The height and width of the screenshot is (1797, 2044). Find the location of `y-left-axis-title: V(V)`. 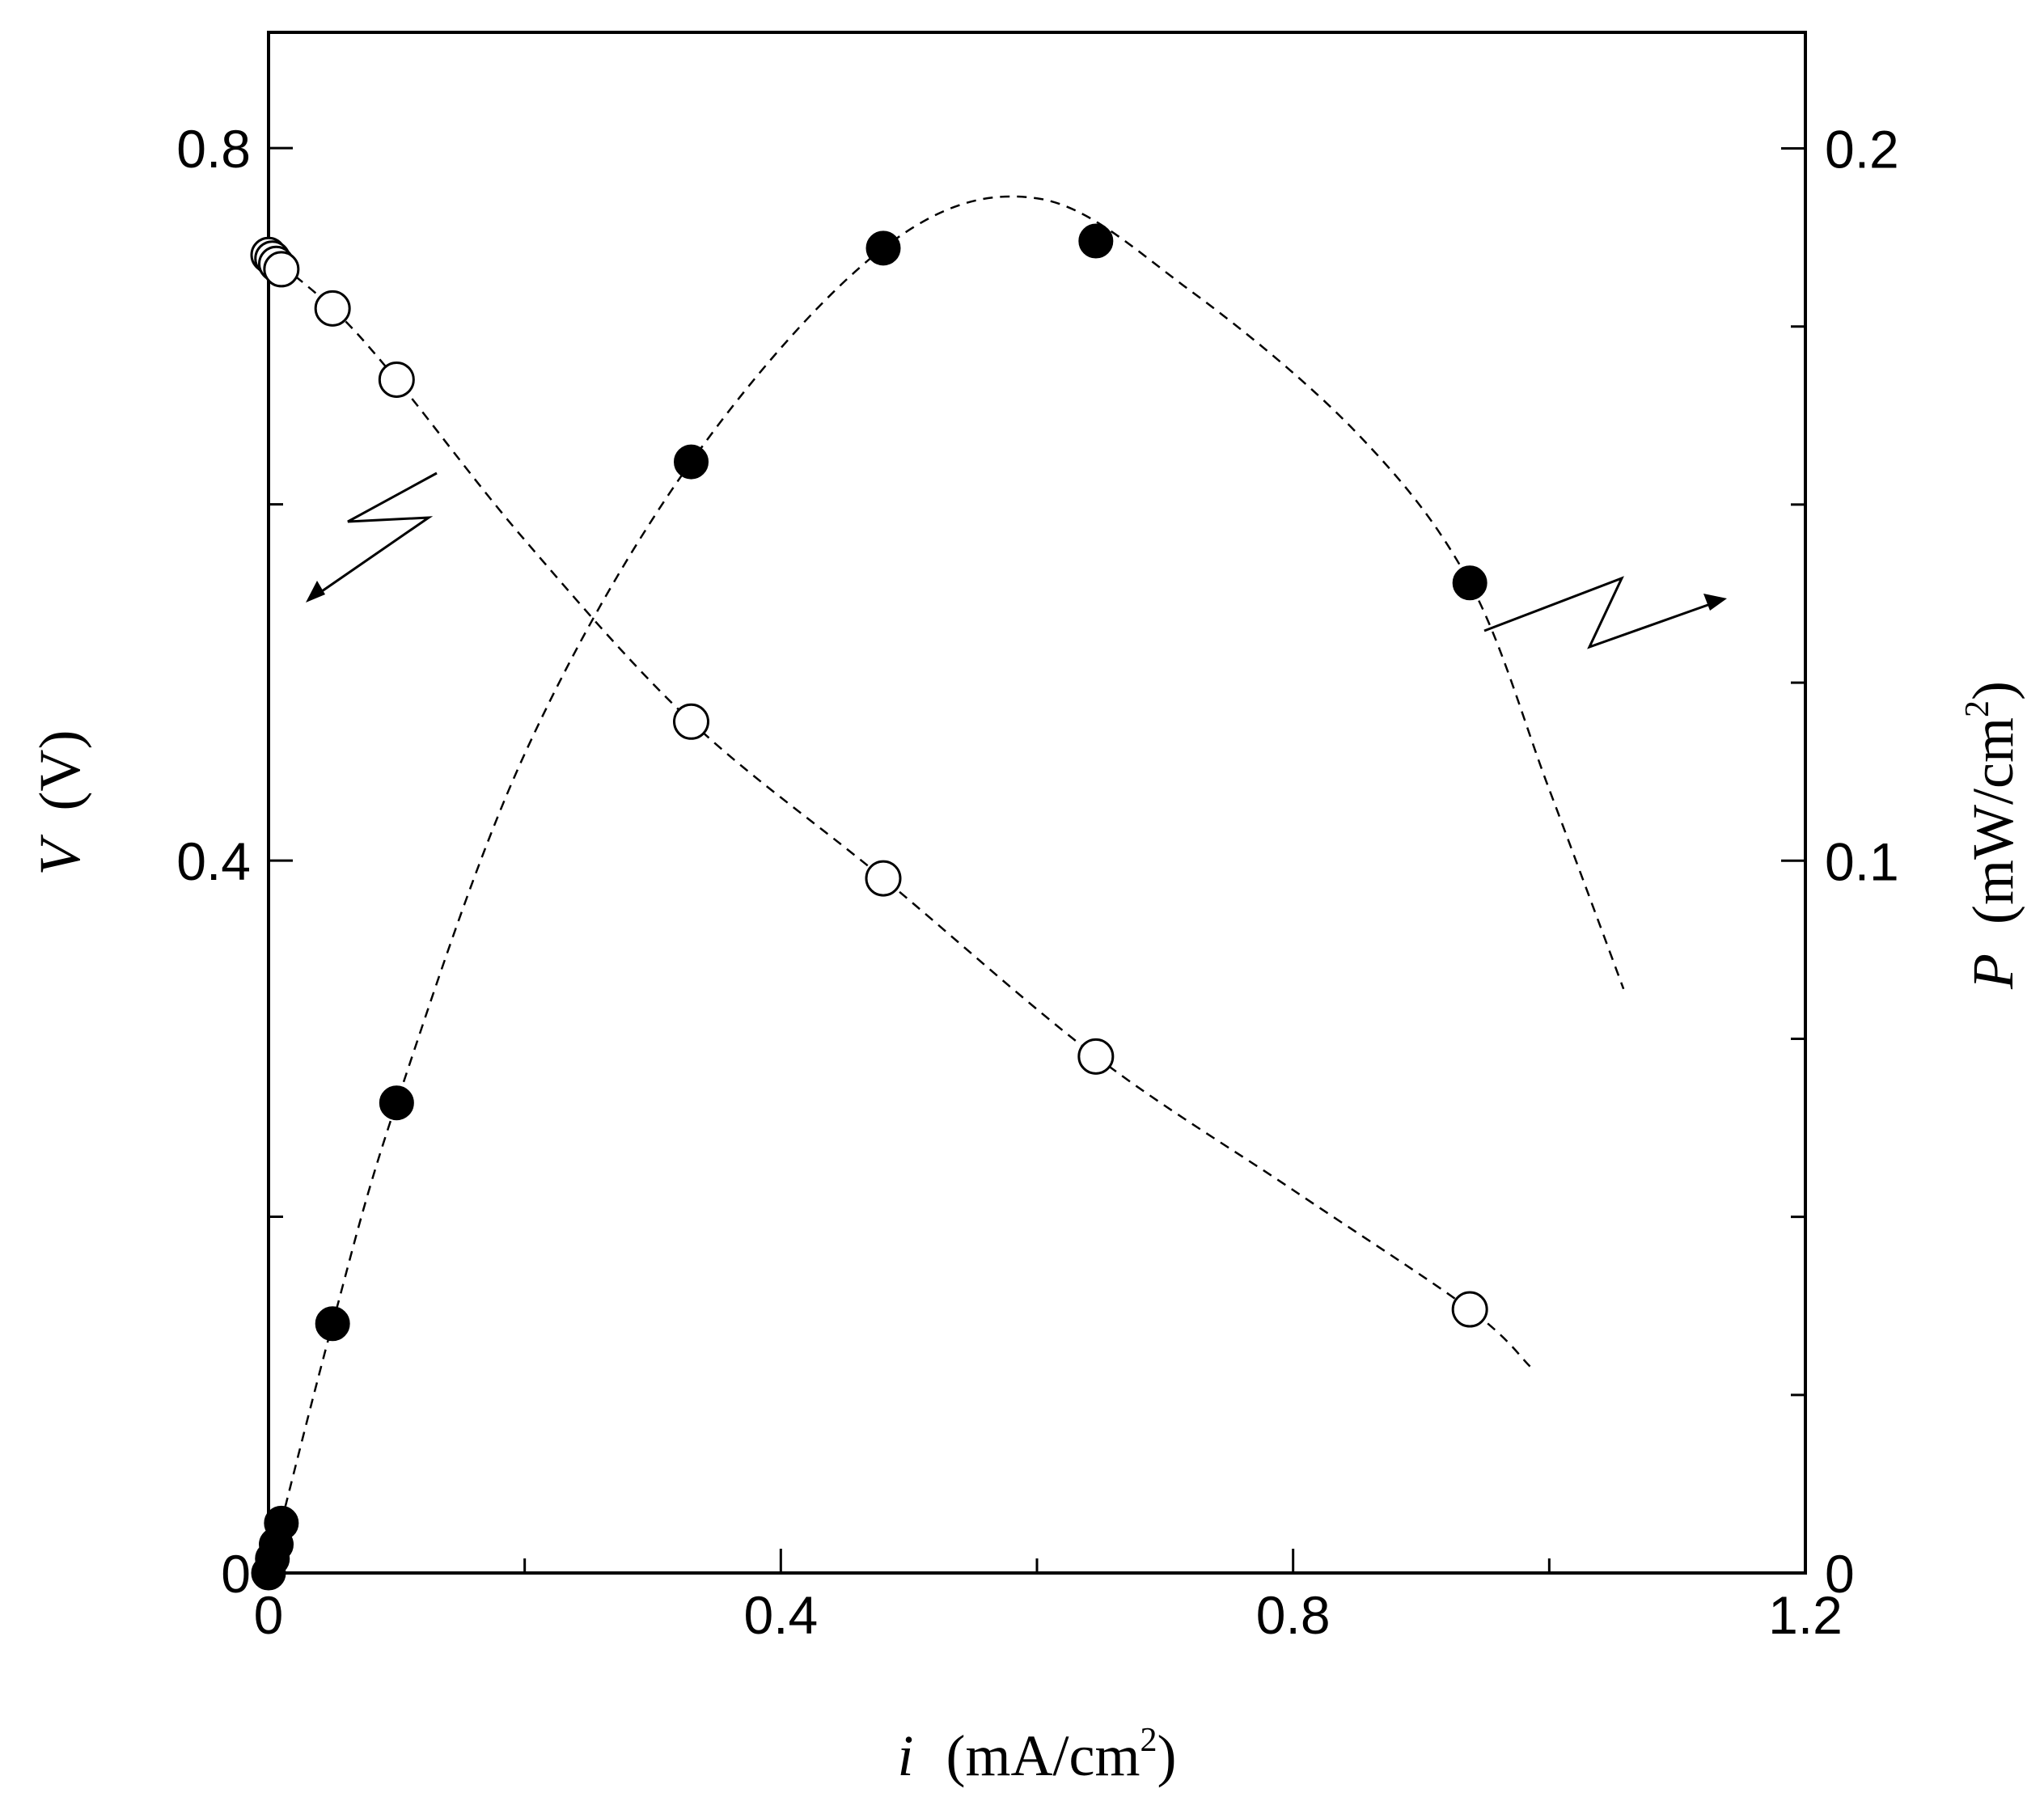

y-left-axis-title: V(V) is located at coordinates (60, 803).